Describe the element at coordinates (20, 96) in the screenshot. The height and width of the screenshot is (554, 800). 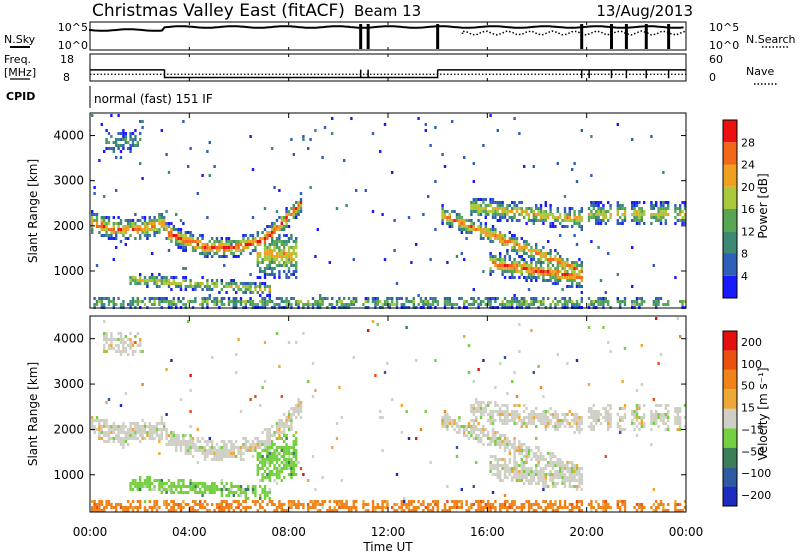
I see `cpid-label: CPID` at that location.